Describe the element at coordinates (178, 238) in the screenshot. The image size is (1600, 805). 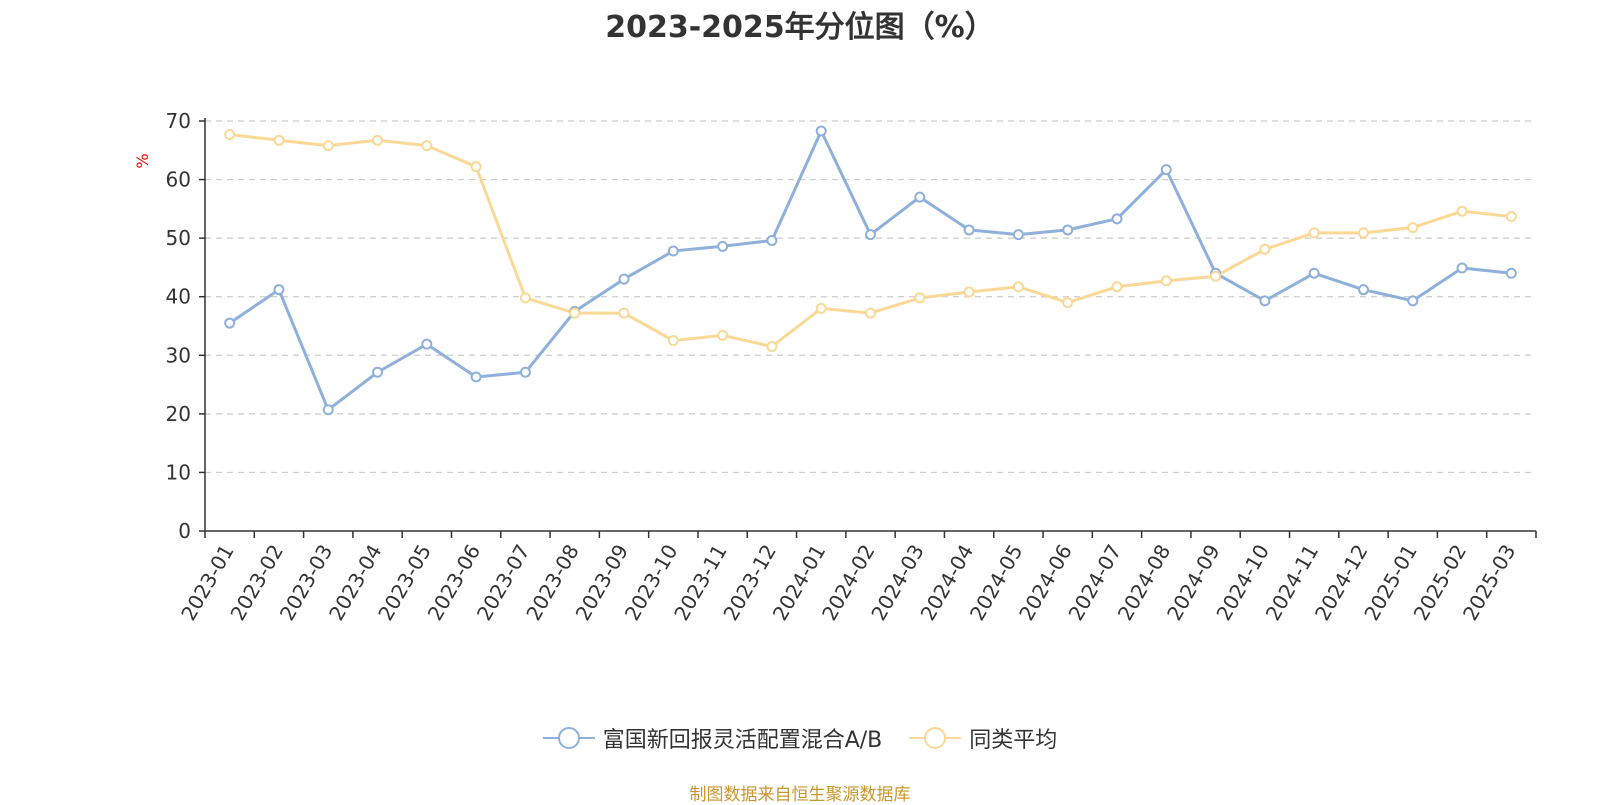
I see `y-tick-label: 50` at that location.